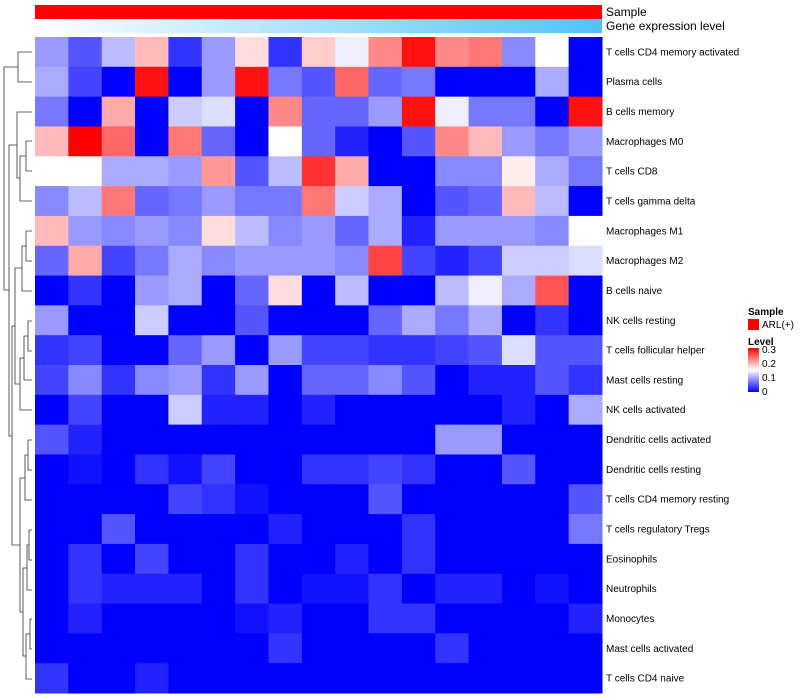  I want to click on legend-sample-entry: ARL(+), so click(778, 325).